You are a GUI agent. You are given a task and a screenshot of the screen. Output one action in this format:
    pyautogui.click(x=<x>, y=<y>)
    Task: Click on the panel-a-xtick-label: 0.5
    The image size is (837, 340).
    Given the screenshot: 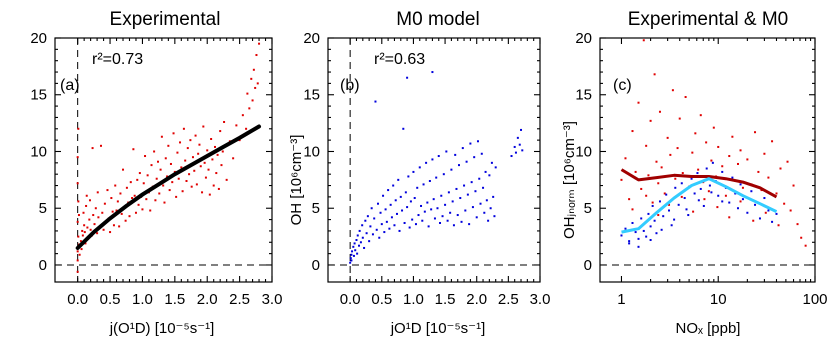 What is the action you would take?
    pyautogui.click(x=110, y=299)
    